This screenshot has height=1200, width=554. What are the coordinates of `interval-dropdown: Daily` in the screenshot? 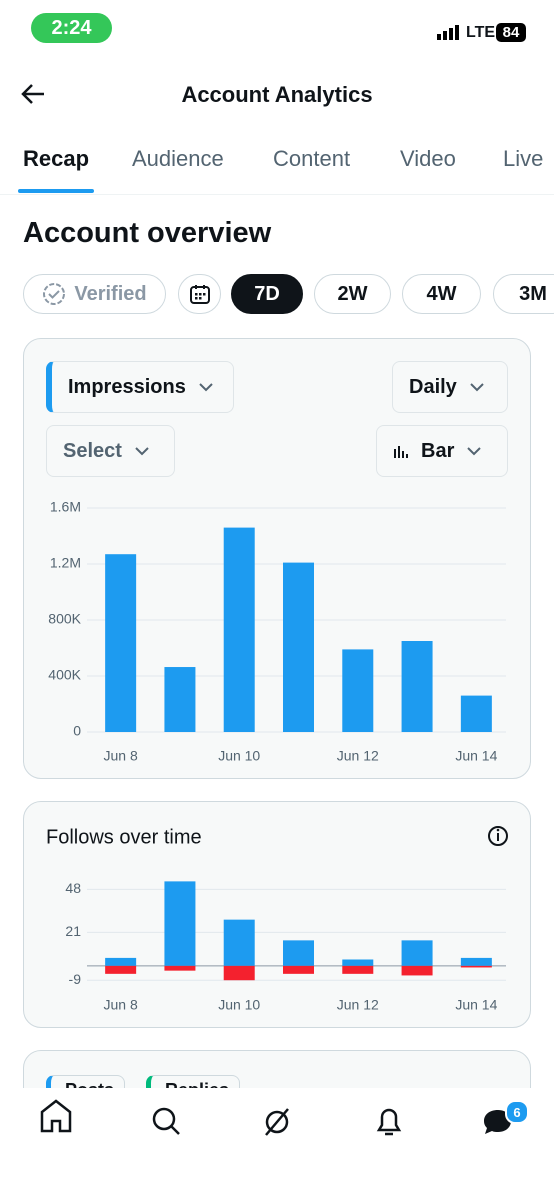 It's located at (450, 387).